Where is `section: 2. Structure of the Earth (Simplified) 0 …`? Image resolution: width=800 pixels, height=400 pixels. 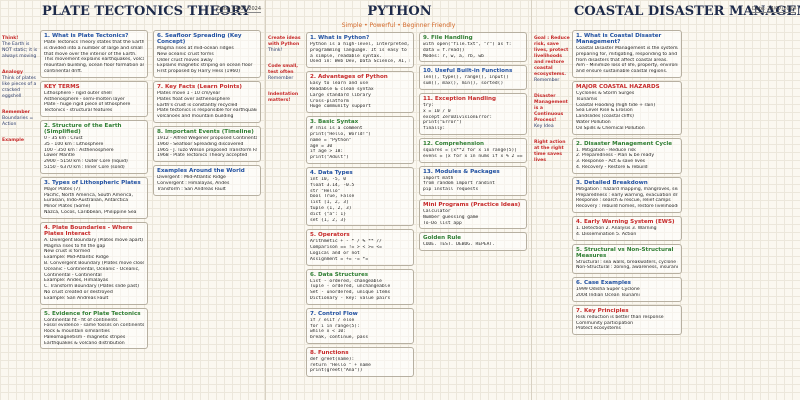
section: 2. Structure of the Earth (Simplified) 0 … is located at coordinates (94, 146).